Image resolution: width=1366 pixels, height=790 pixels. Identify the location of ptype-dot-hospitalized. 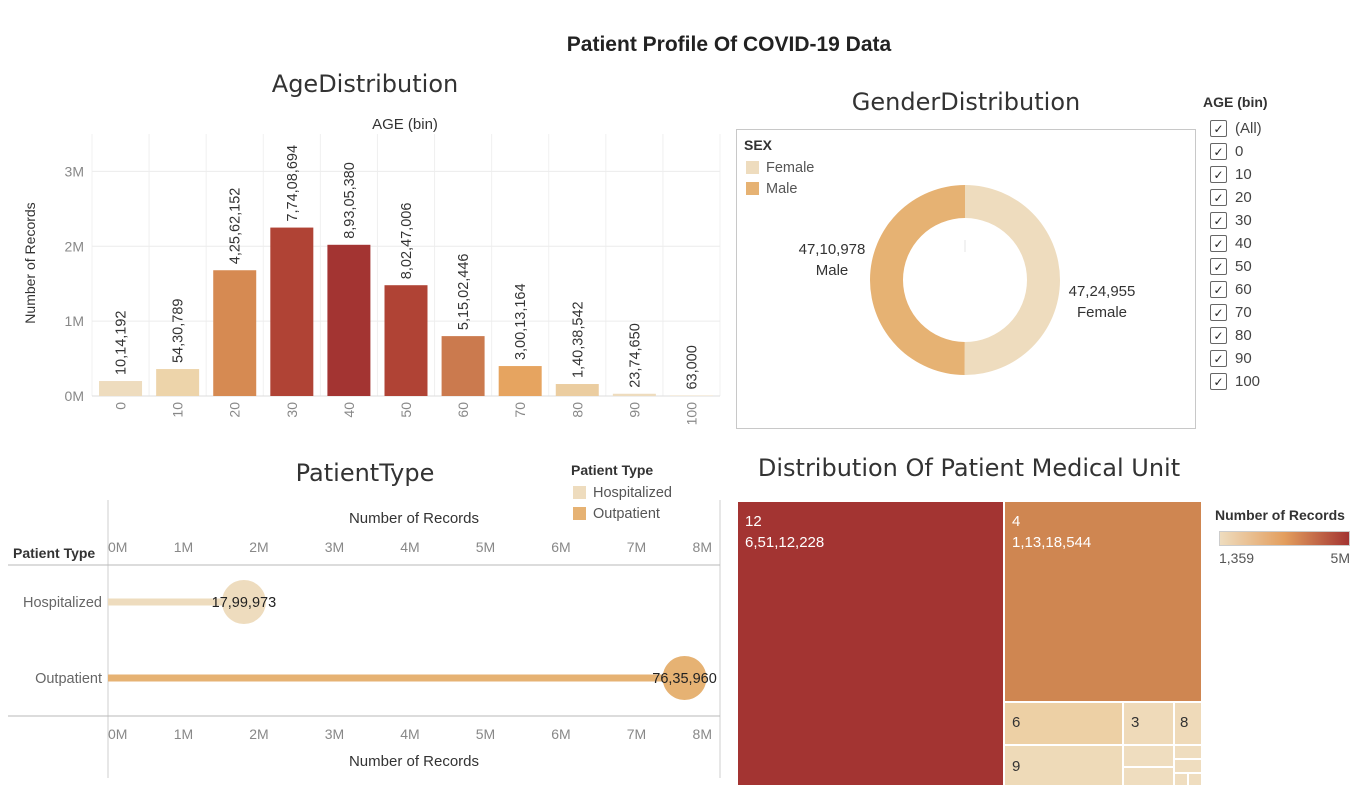
(243, 602).